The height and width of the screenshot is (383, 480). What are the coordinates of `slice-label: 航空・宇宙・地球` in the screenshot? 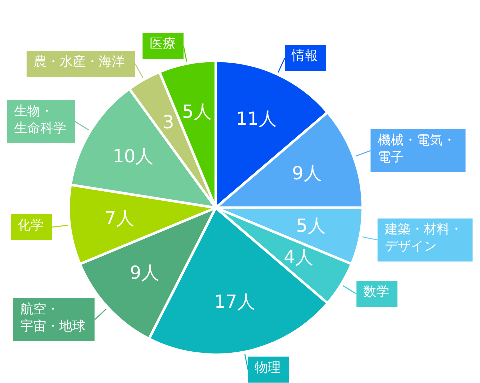 It's located at (53, 318).